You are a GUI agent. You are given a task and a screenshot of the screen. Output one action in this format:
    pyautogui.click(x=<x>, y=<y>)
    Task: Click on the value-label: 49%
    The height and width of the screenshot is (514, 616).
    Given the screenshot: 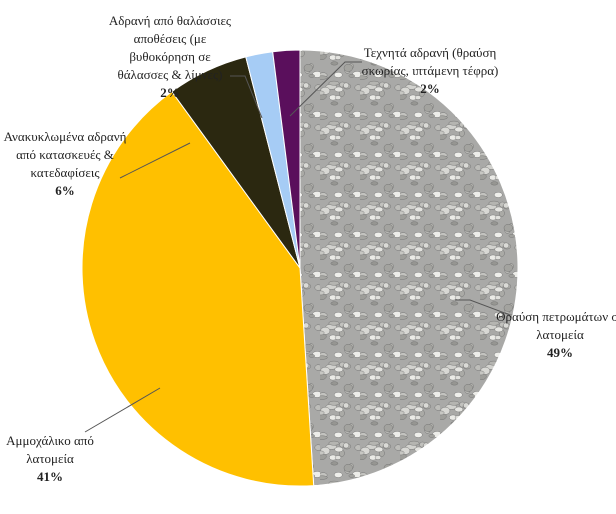 What is the action you would take?
    pyautogui.click(x=560, y=352)
    